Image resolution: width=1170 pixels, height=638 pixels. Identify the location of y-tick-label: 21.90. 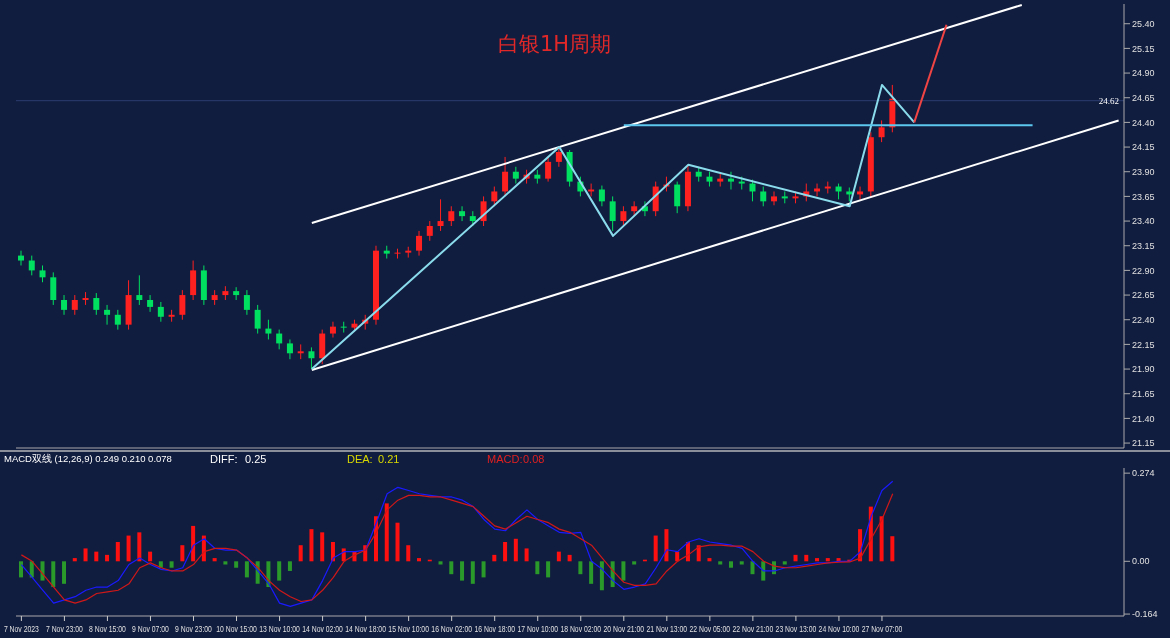
(1143, 369).